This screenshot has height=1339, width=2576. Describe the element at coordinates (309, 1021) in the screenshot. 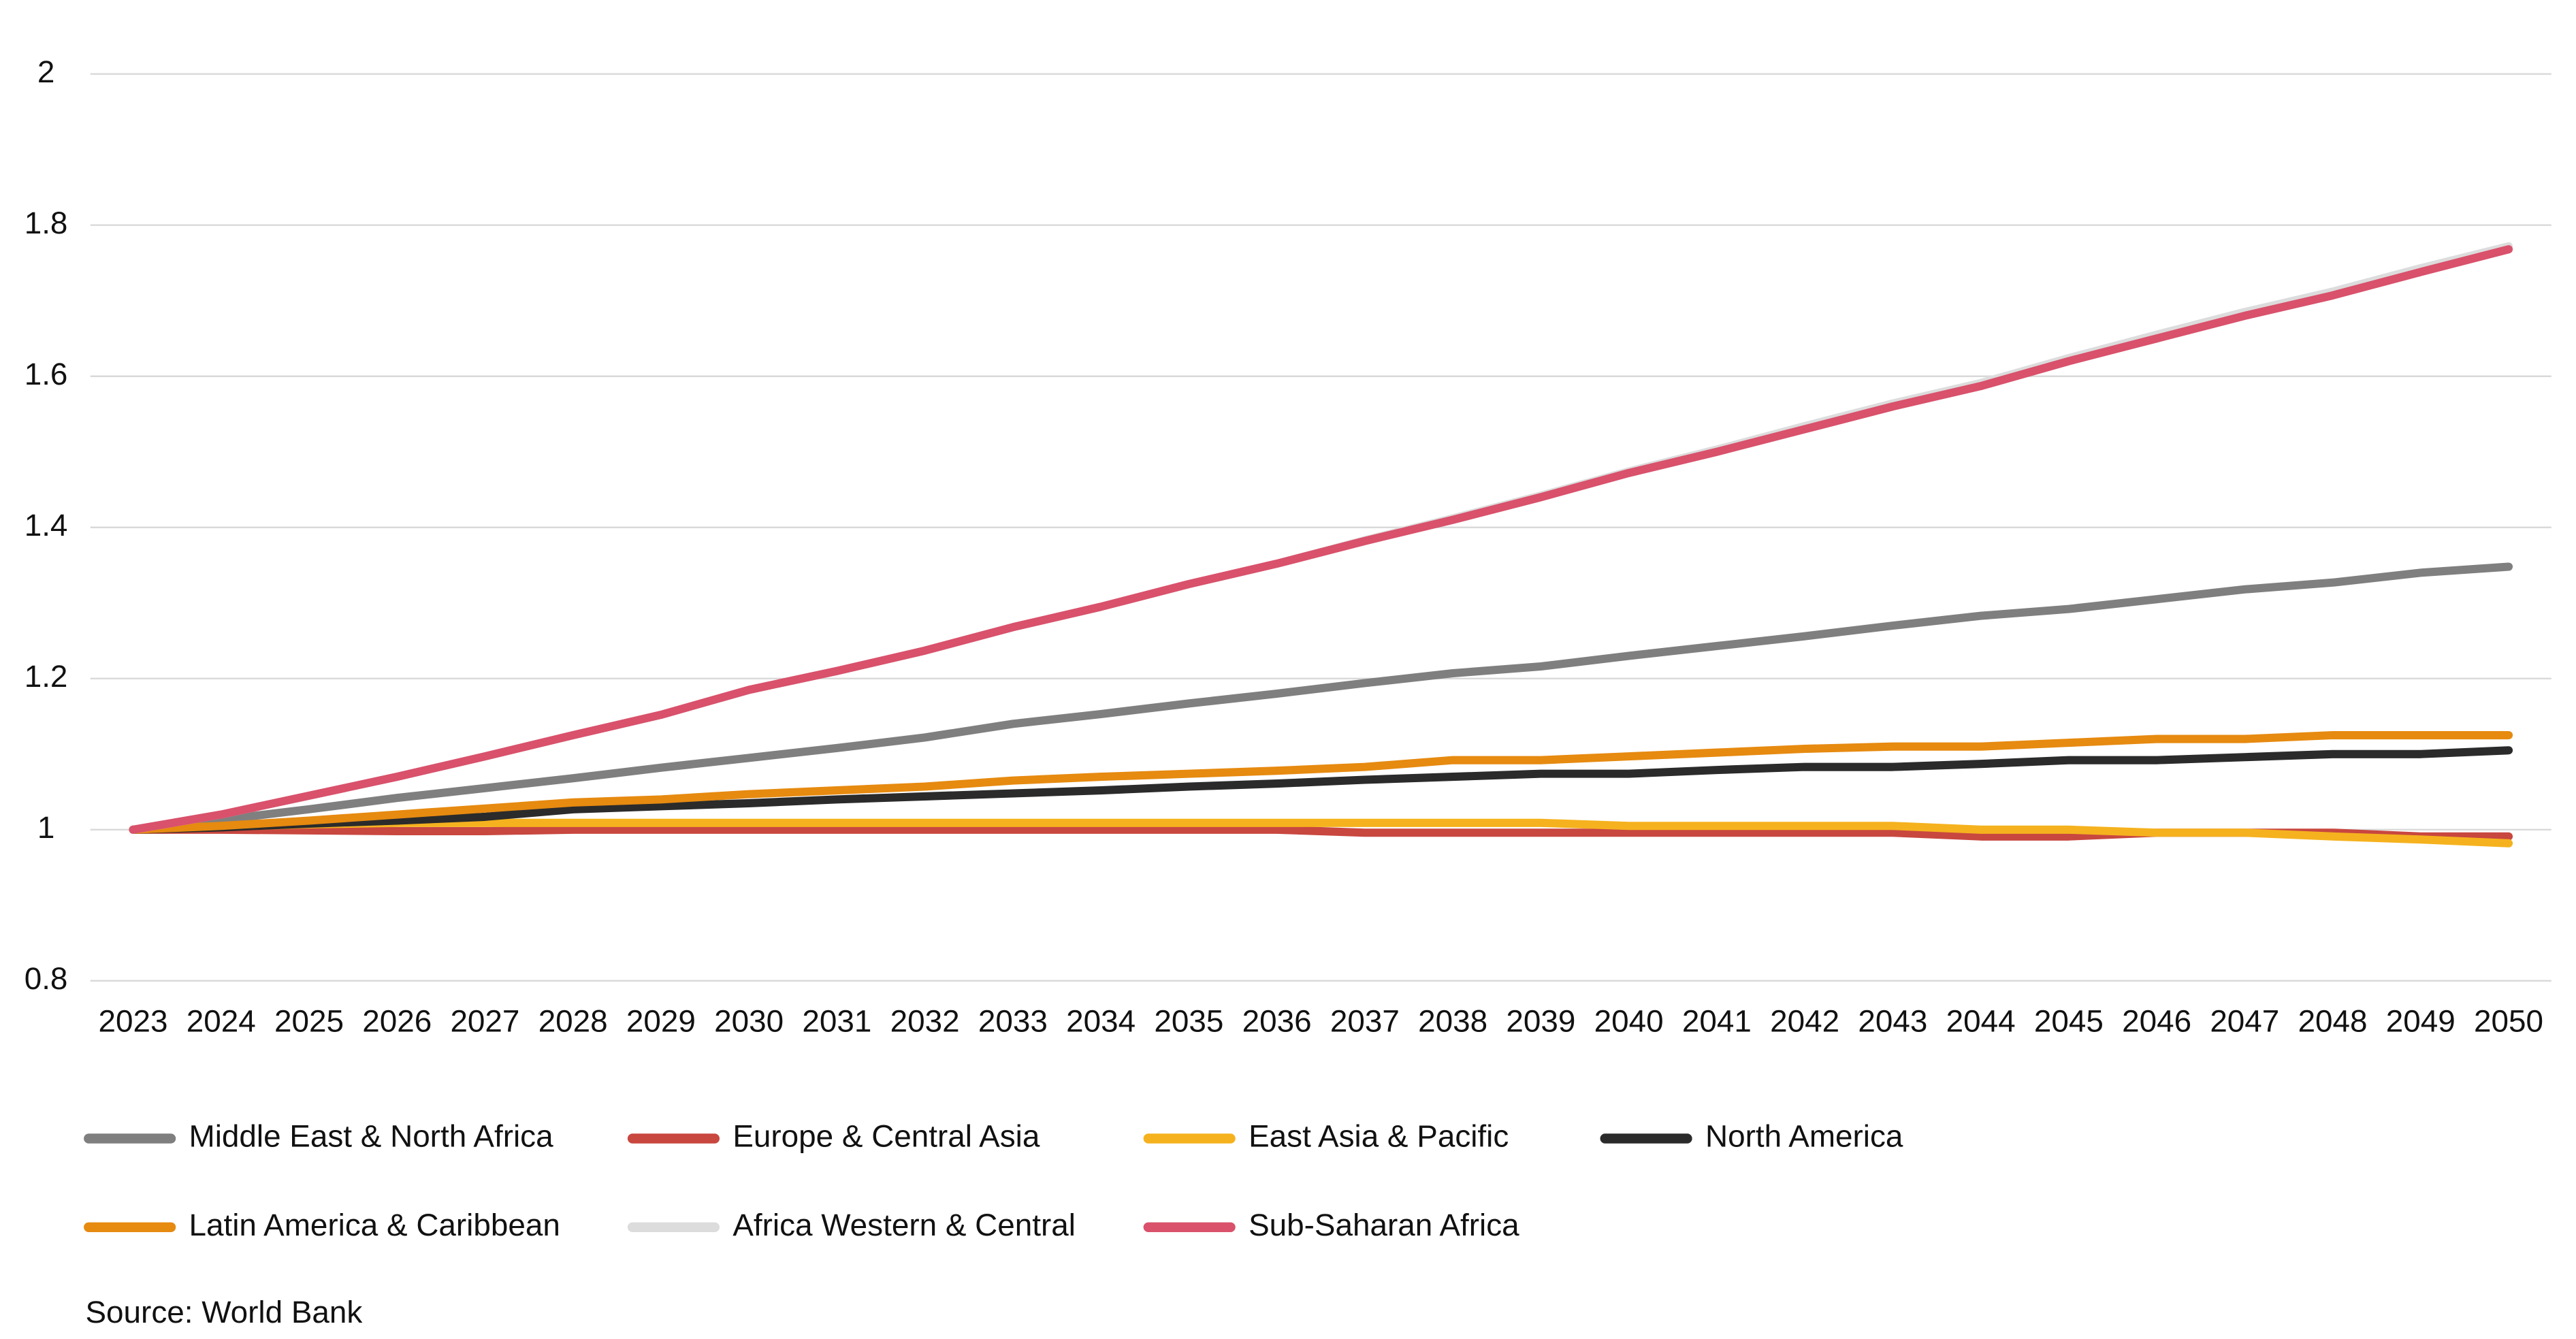

I see `x-tick-label: 2025` at that location.